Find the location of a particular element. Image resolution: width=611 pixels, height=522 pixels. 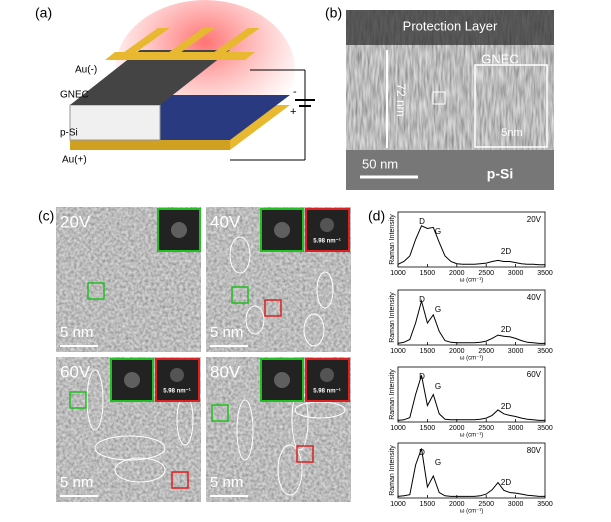

panel-label: (b) is located at coordinates (333, 13).